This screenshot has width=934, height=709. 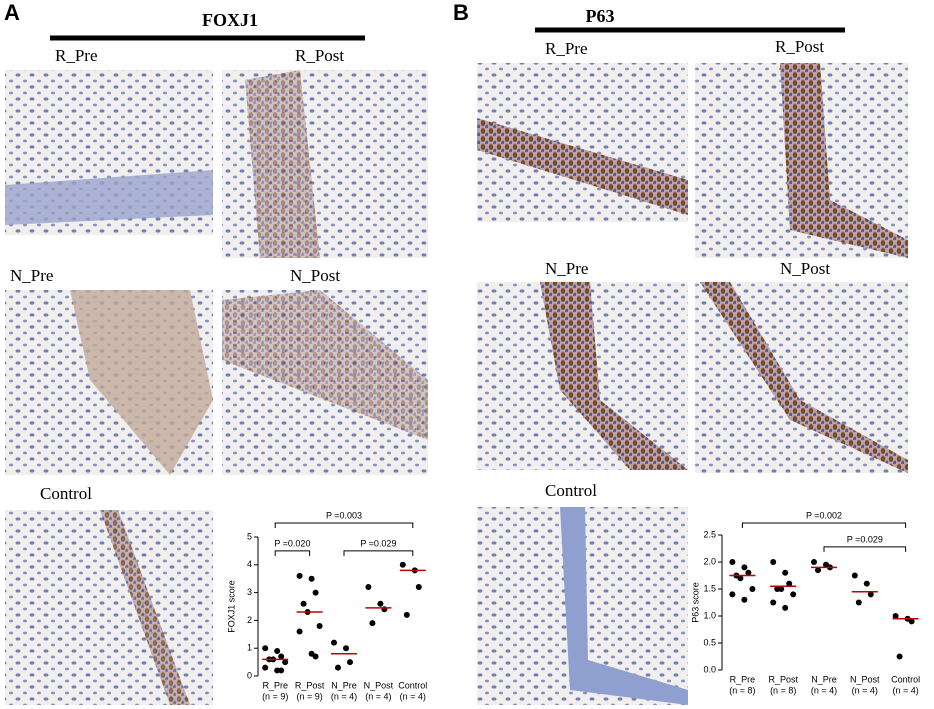 I want to click on y-tick-label: 1.5, so click(x=709, y=588).